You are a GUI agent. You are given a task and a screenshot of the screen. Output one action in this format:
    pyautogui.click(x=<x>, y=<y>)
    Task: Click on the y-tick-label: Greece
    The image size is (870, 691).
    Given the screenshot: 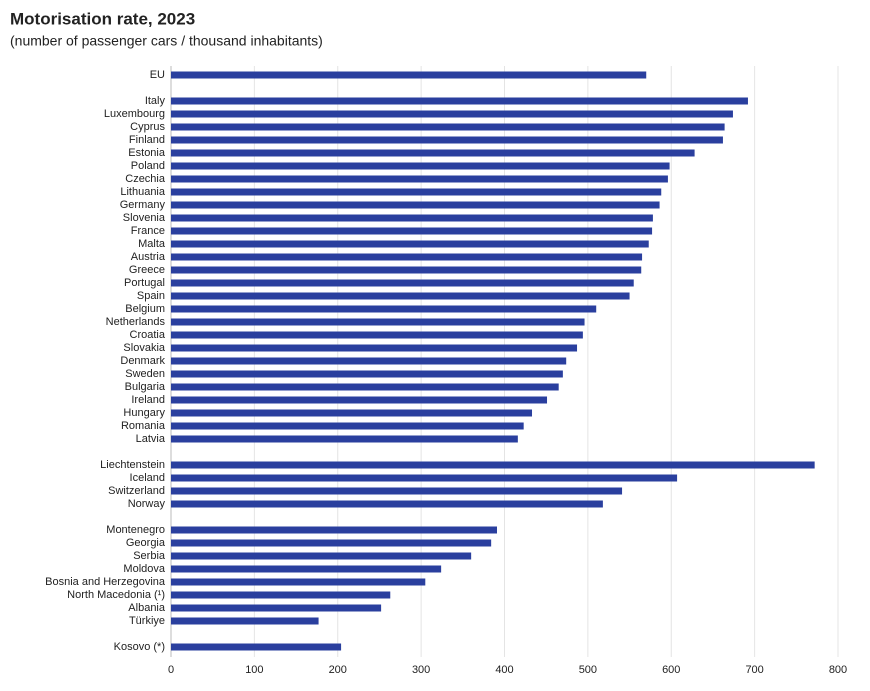 What is the action you would take?
    pyautogui.click(x=147, y=270)
    